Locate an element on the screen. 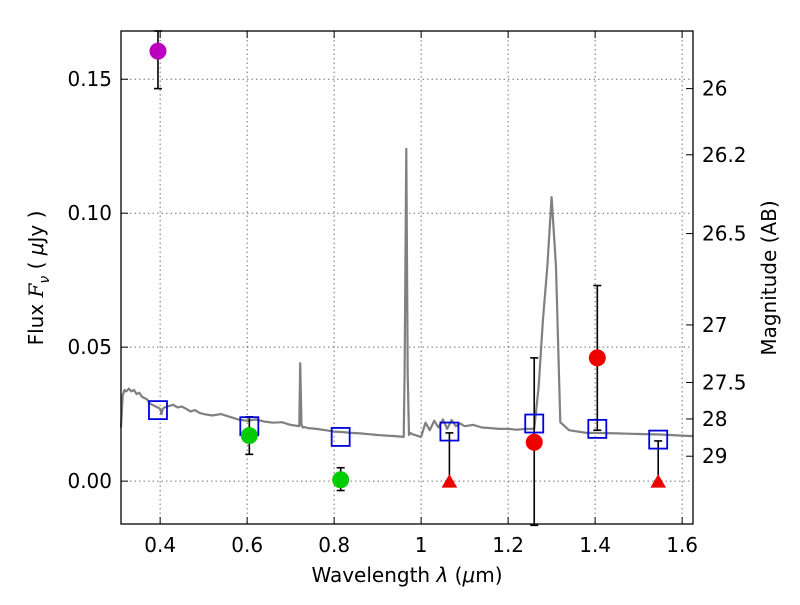 The image size is (800, 605). y2-axis-label: Magnitude (AB) is located at coordinates (769, 277).